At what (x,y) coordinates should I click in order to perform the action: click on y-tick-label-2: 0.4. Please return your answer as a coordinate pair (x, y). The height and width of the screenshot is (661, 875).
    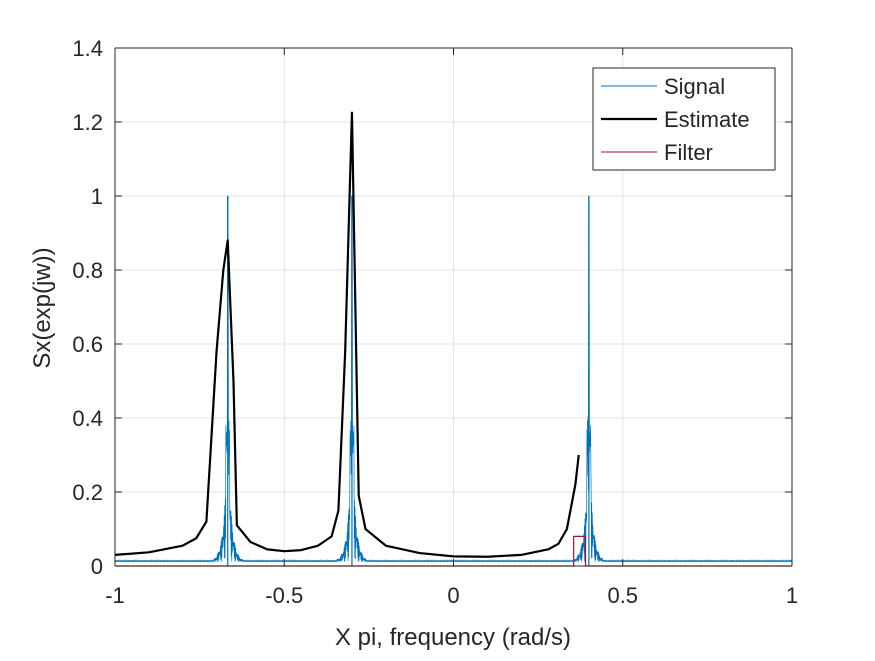
    Looking at the image, I should click on (87, 418).